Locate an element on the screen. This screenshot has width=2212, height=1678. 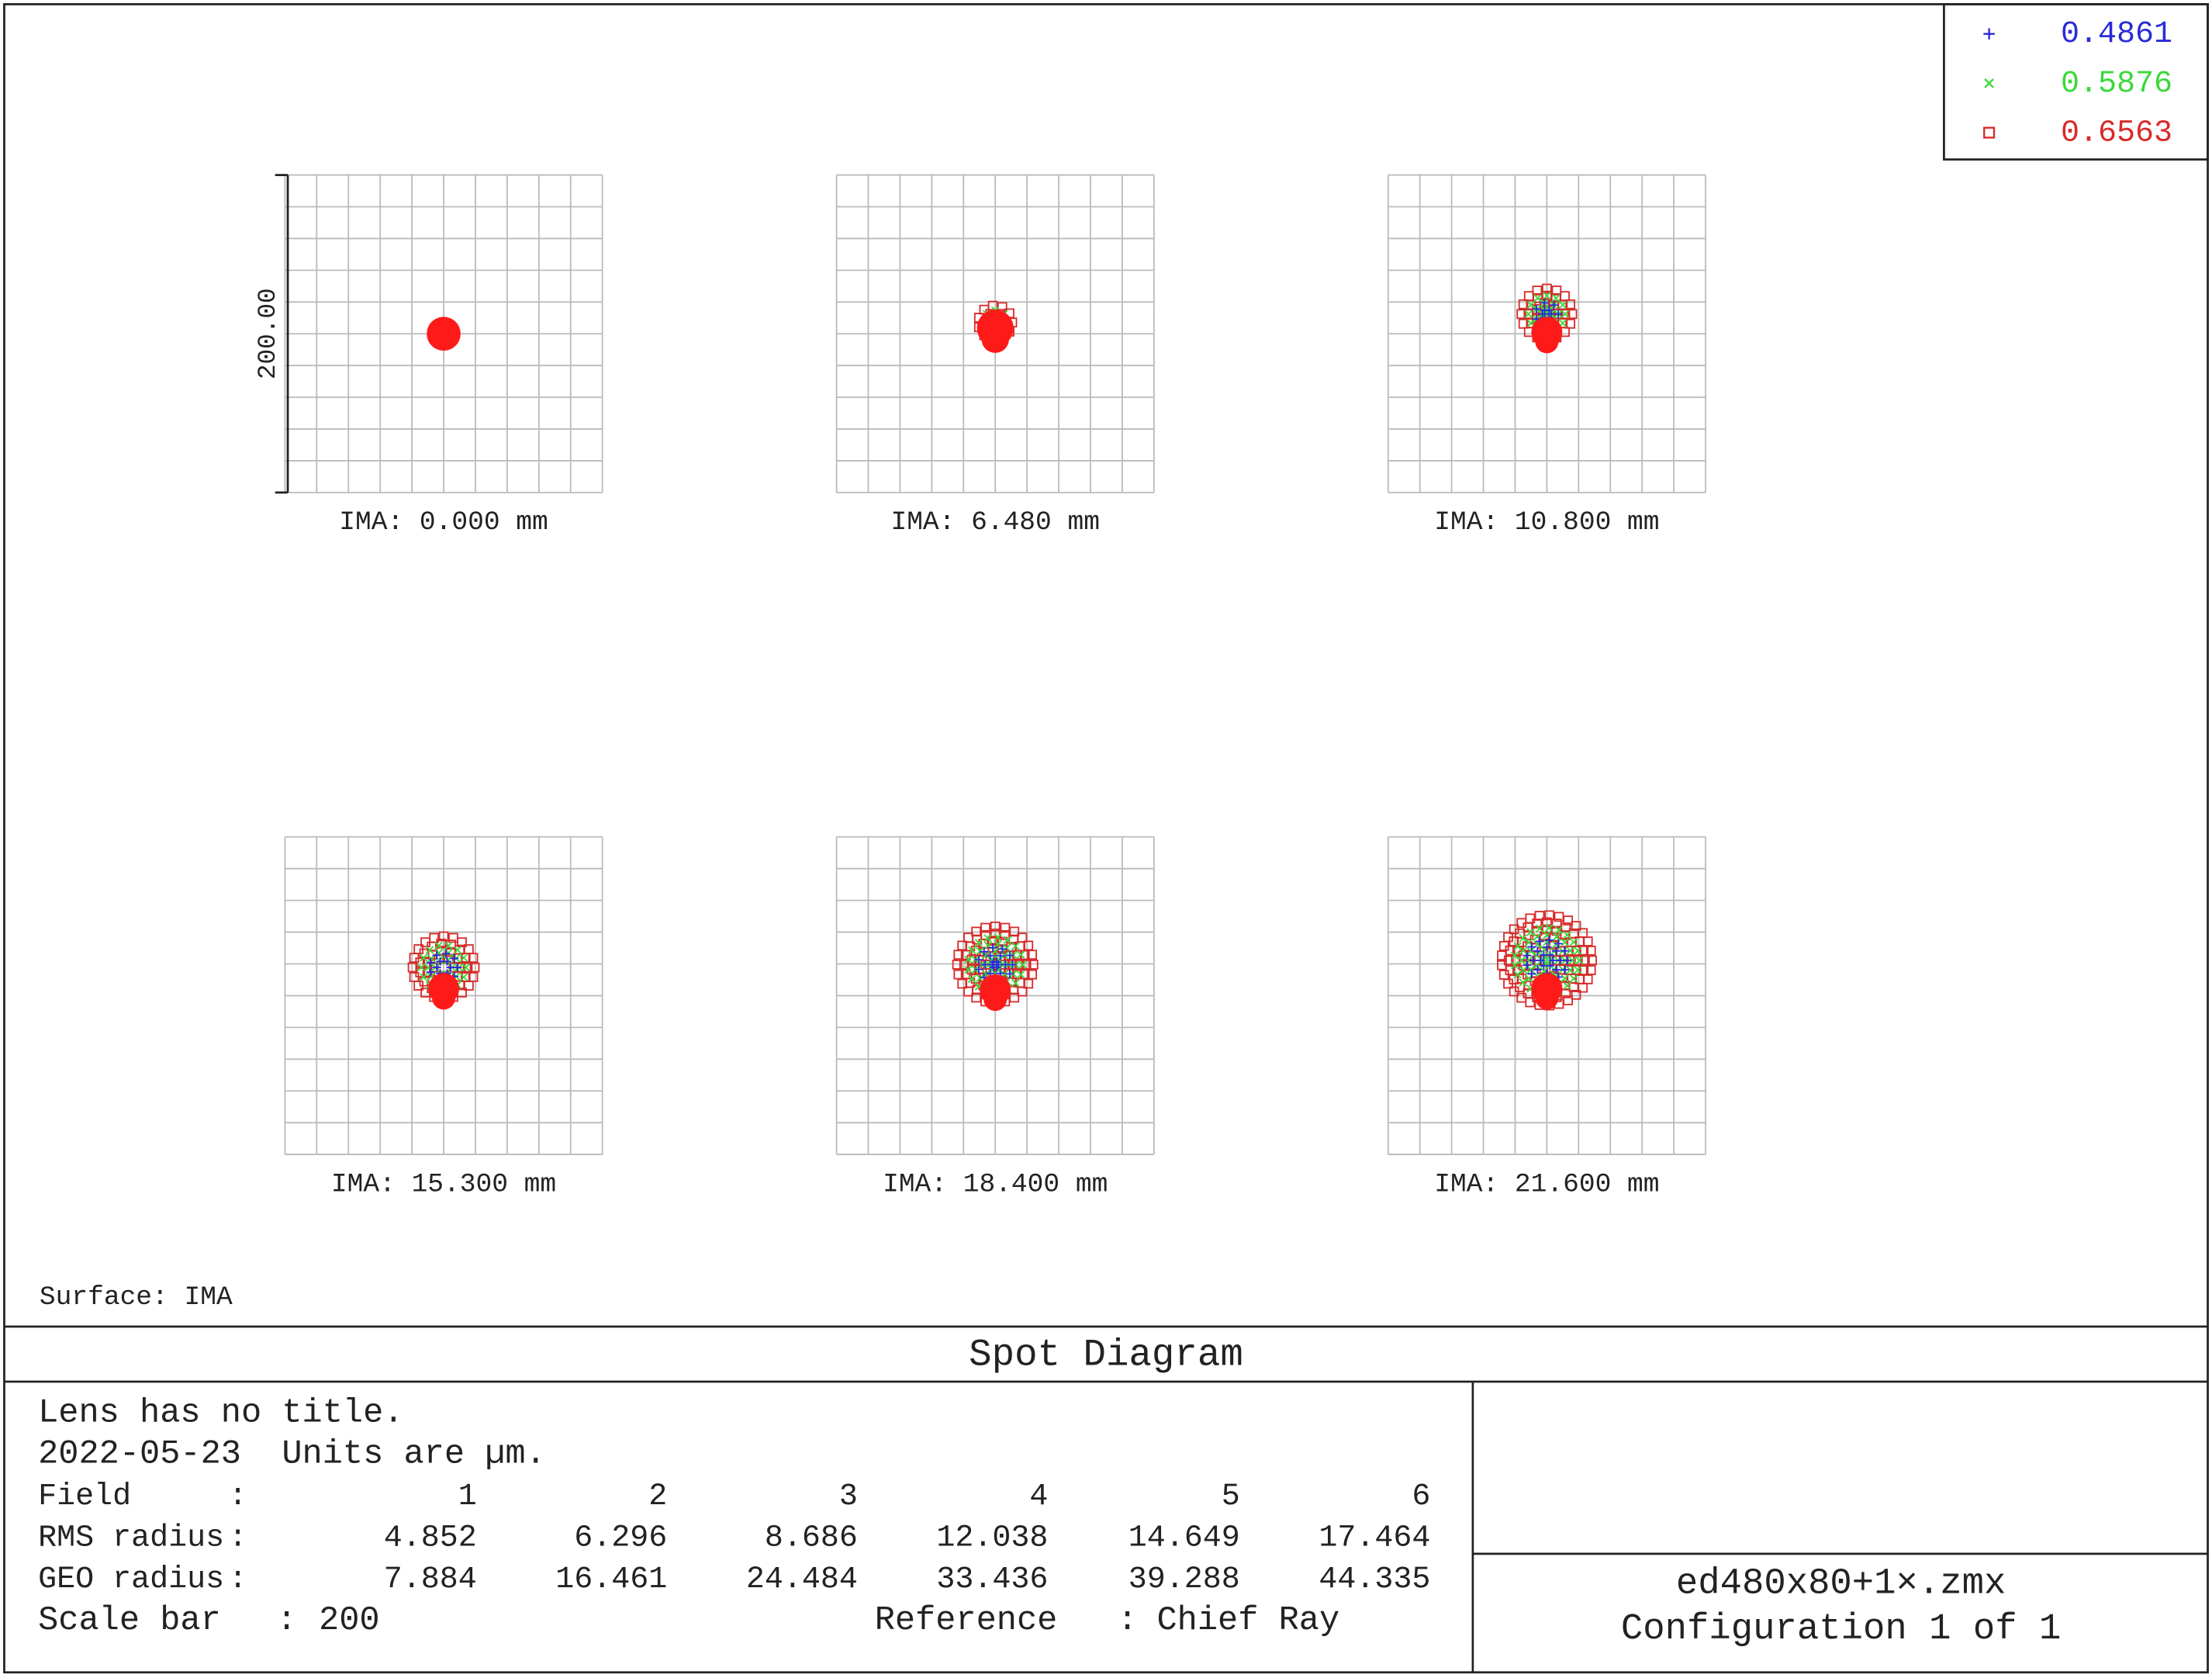
spot-plot: IMA: 6.480 mm is located at coordinates (995, 356).